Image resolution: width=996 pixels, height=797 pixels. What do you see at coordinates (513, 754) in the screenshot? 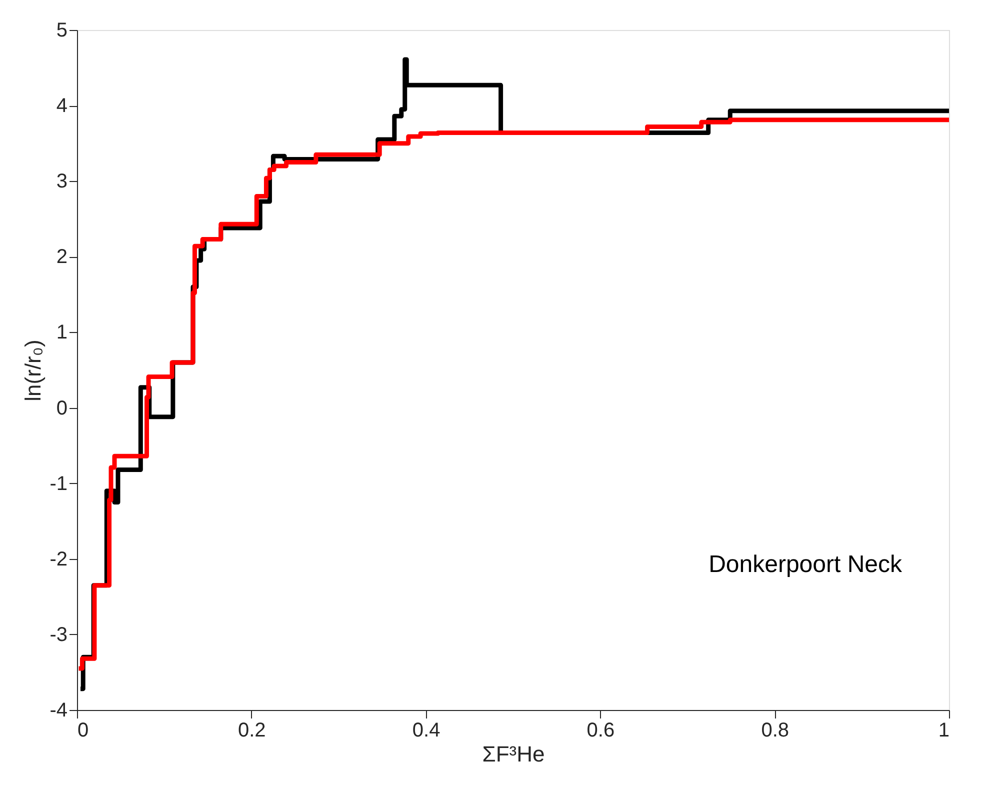
I see `x-axis-title: ΣF³He` at bounding box center [513, 754].